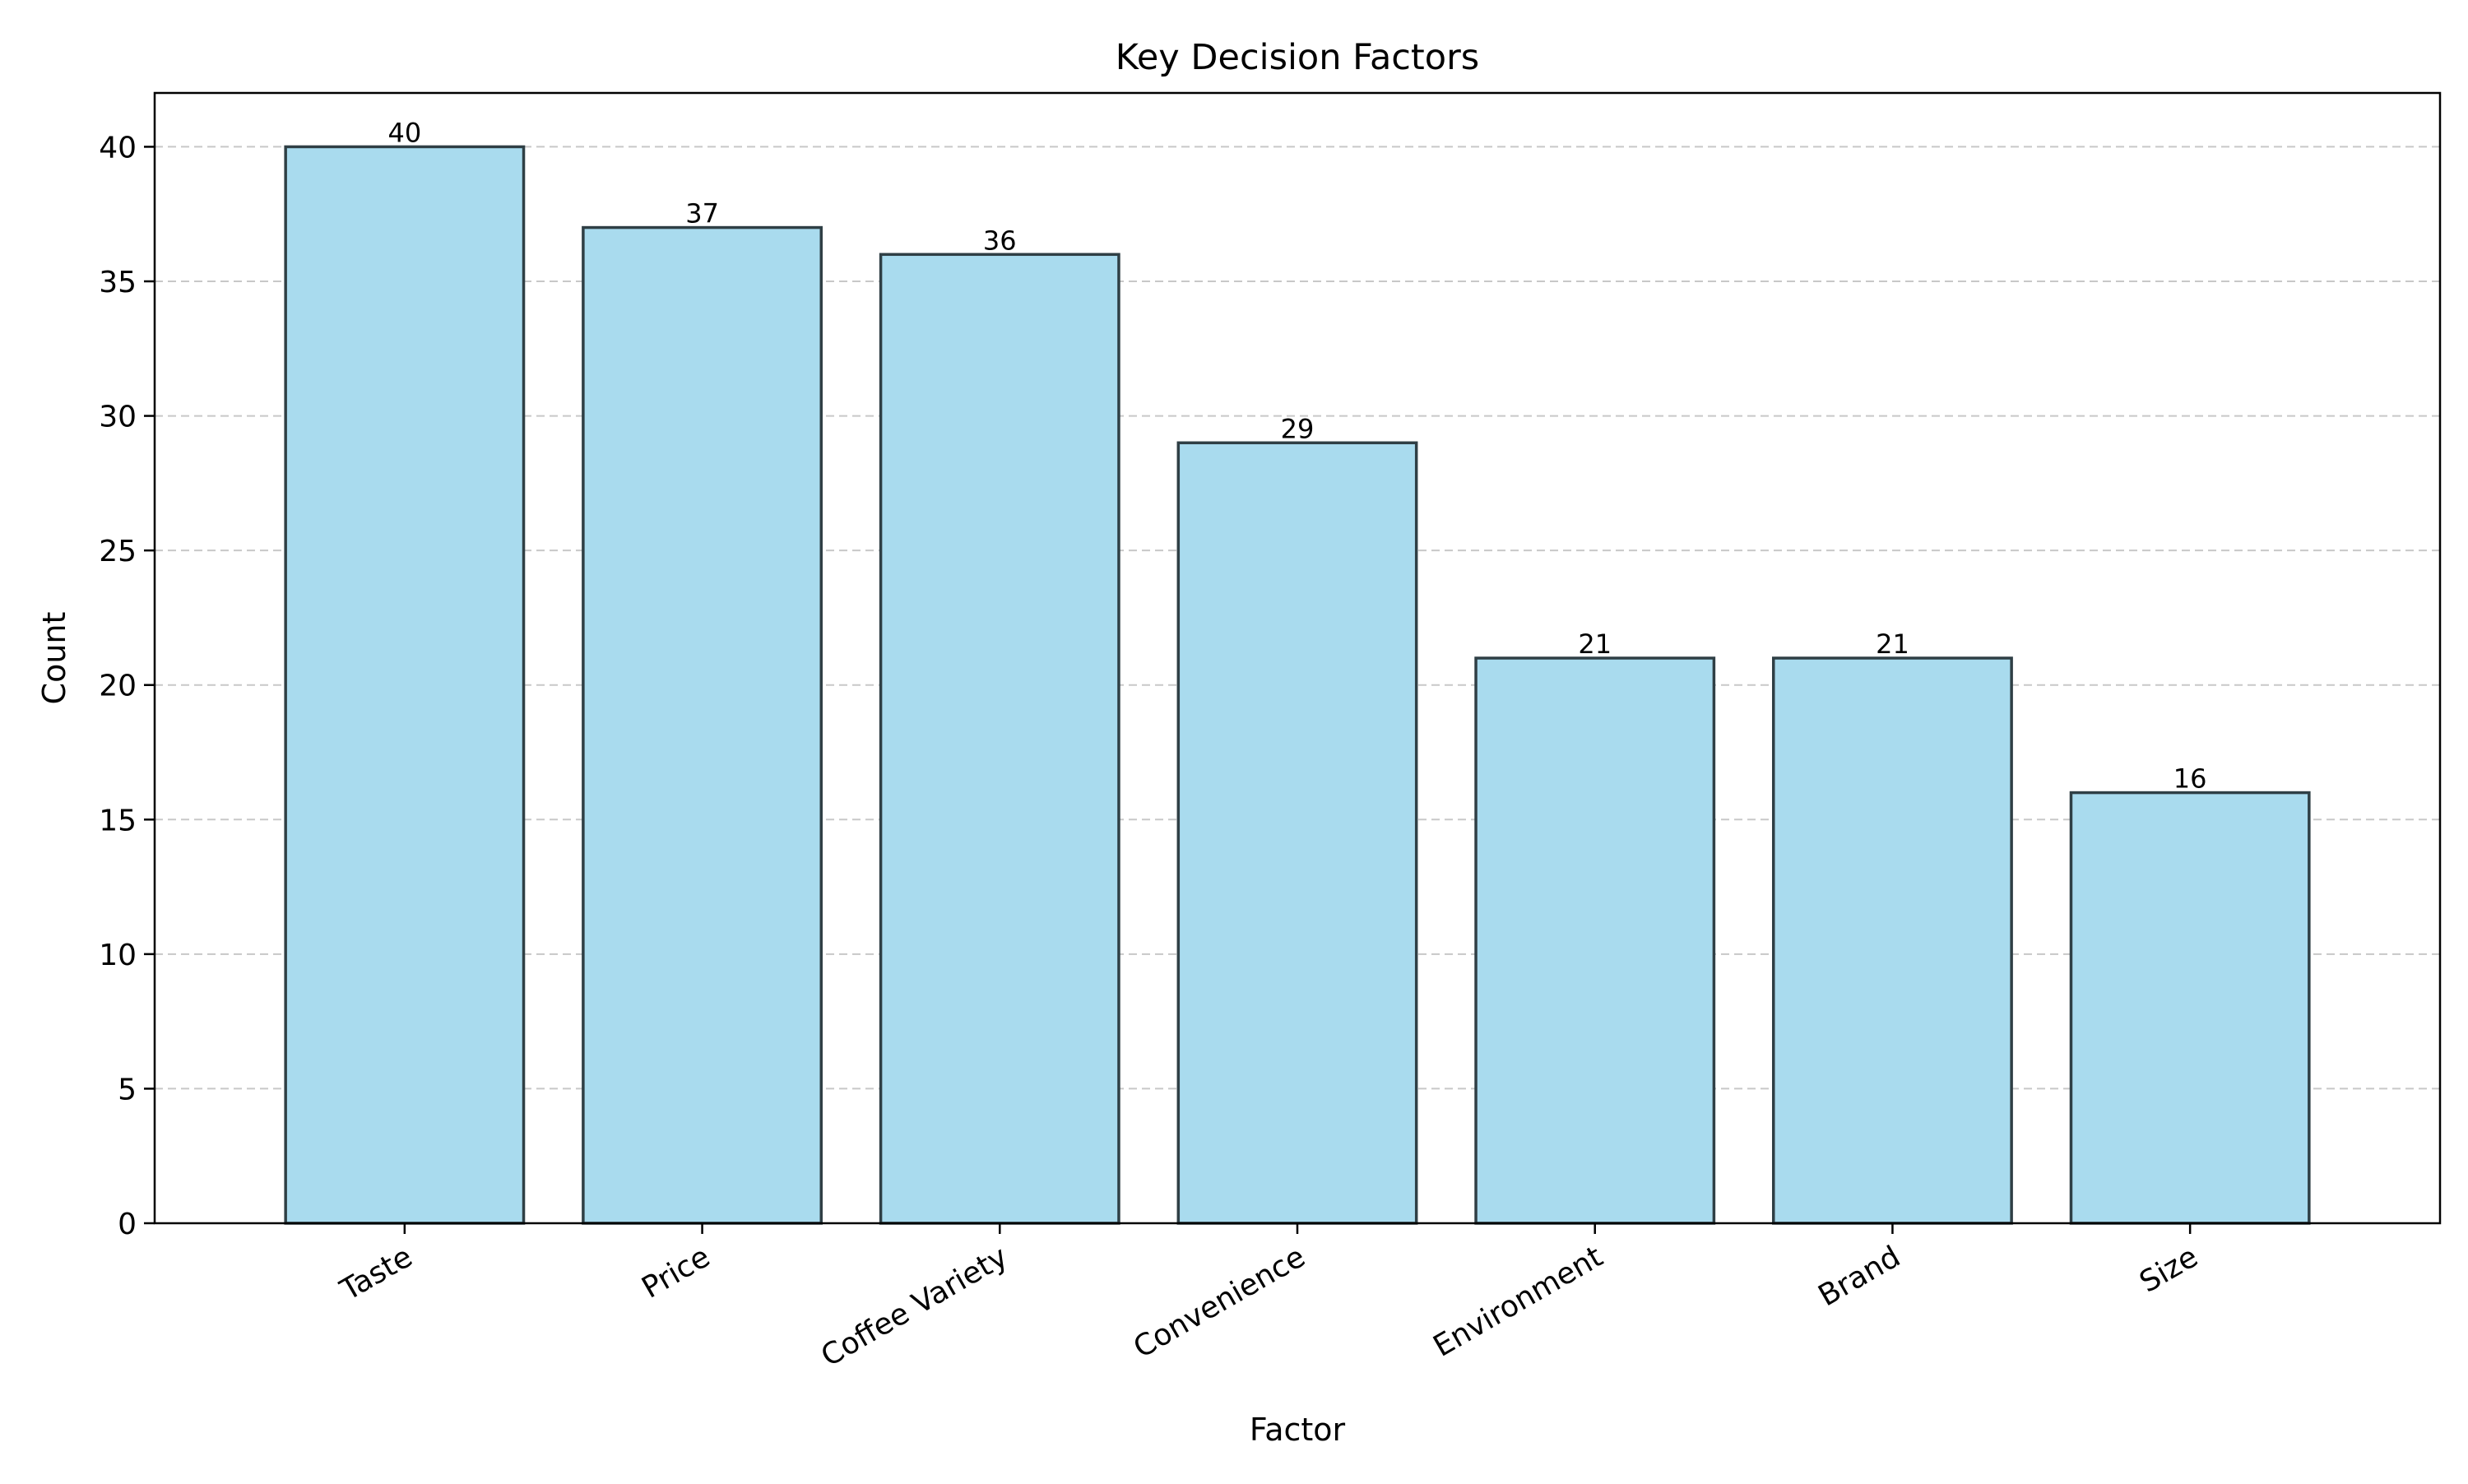 This screenshot has width=2468, height=1484. Describe the element at coordinates (127, 1089) in the screenshot. I see `y-tick-label: 5` at that location.